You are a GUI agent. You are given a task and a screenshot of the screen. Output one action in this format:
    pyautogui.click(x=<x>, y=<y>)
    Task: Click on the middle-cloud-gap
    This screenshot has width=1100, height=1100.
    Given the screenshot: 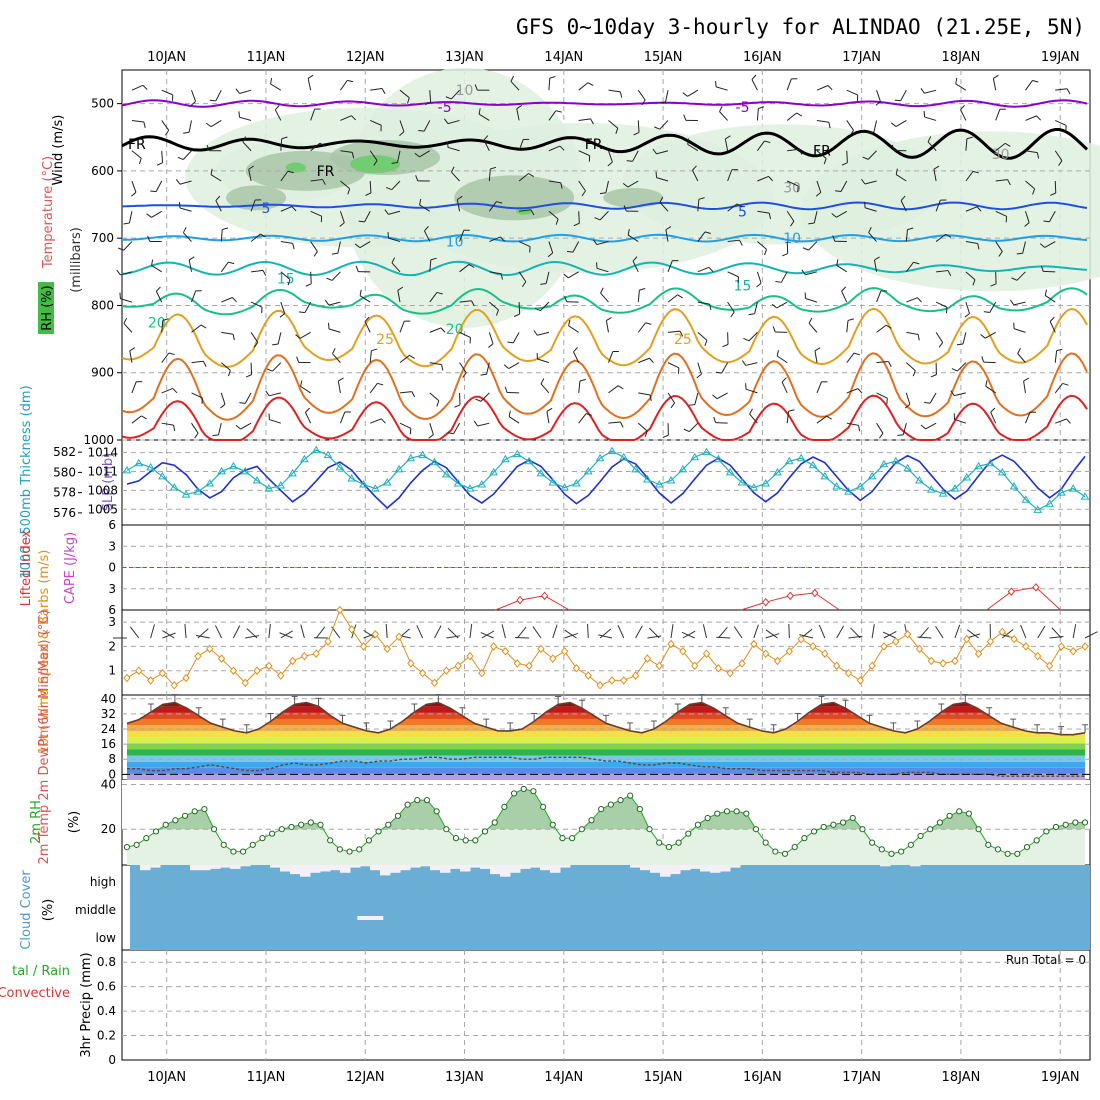 What is the action you would take?
    pyautogui.click(x=370, y=918)
    